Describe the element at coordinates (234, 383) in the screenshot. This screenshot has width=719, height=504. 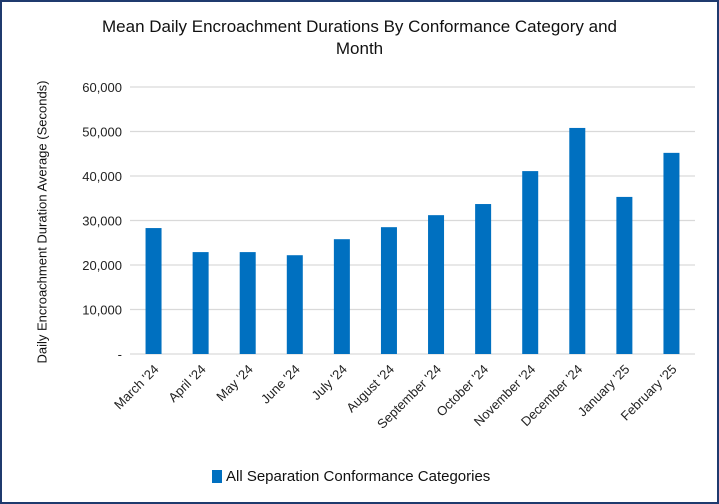
I see `x-tick-label: May '24` at that location.